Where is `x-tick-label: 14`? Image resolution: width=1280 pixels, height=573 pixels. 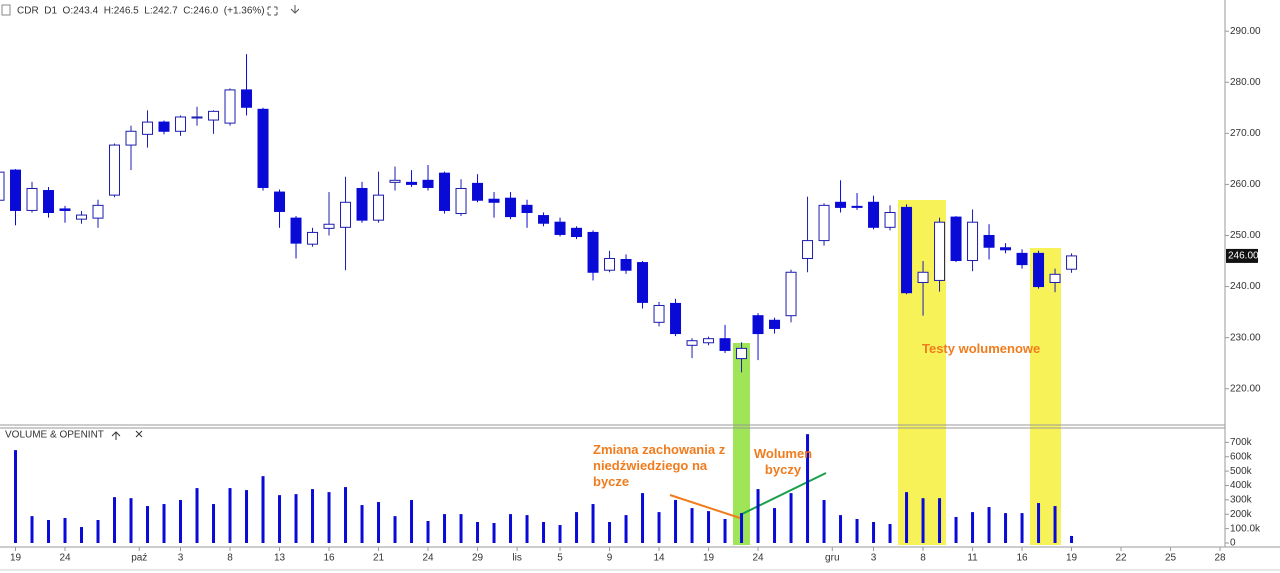
x-tick-label: 14 is located at coordinates (659, 558).